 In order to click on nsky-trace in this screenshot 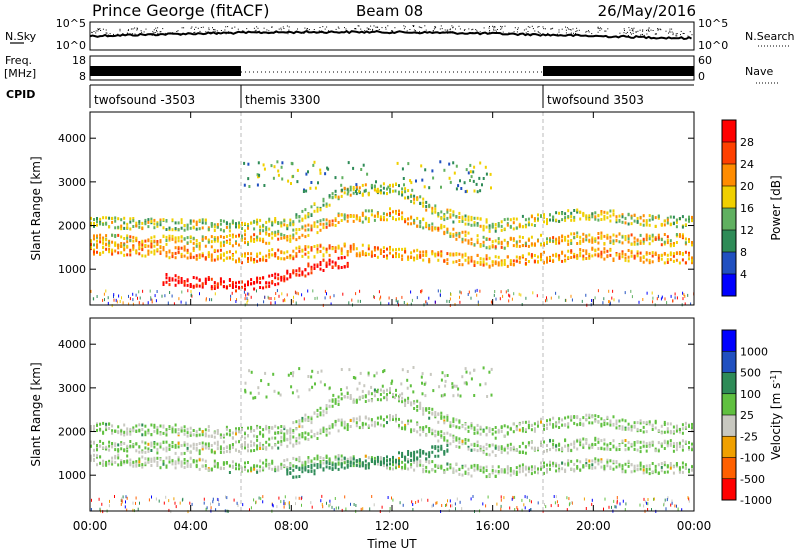, I will do `click(391, 35)`.